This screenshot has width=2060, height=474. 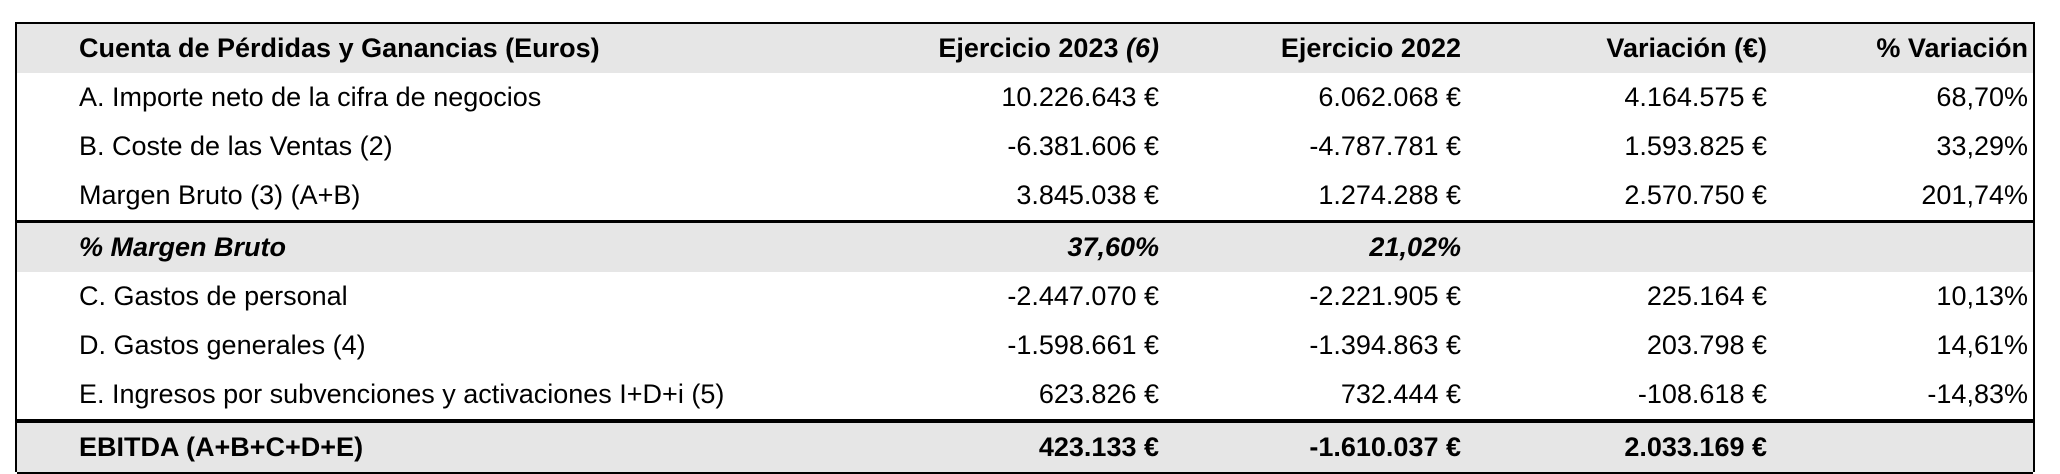 I want to click on value-variation-pct: 10,13%, so click(x=1982, y=296).